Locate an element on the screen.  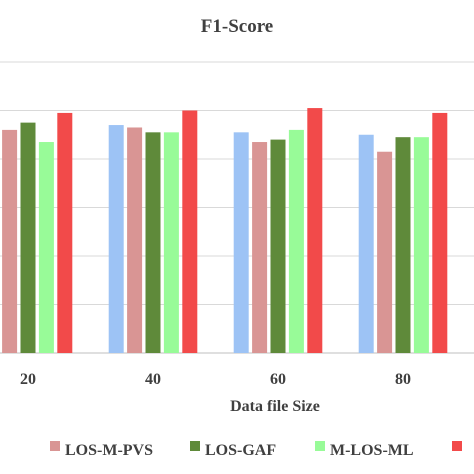
legend-item: M-LOS-ML is located at coordinates (364, 450).